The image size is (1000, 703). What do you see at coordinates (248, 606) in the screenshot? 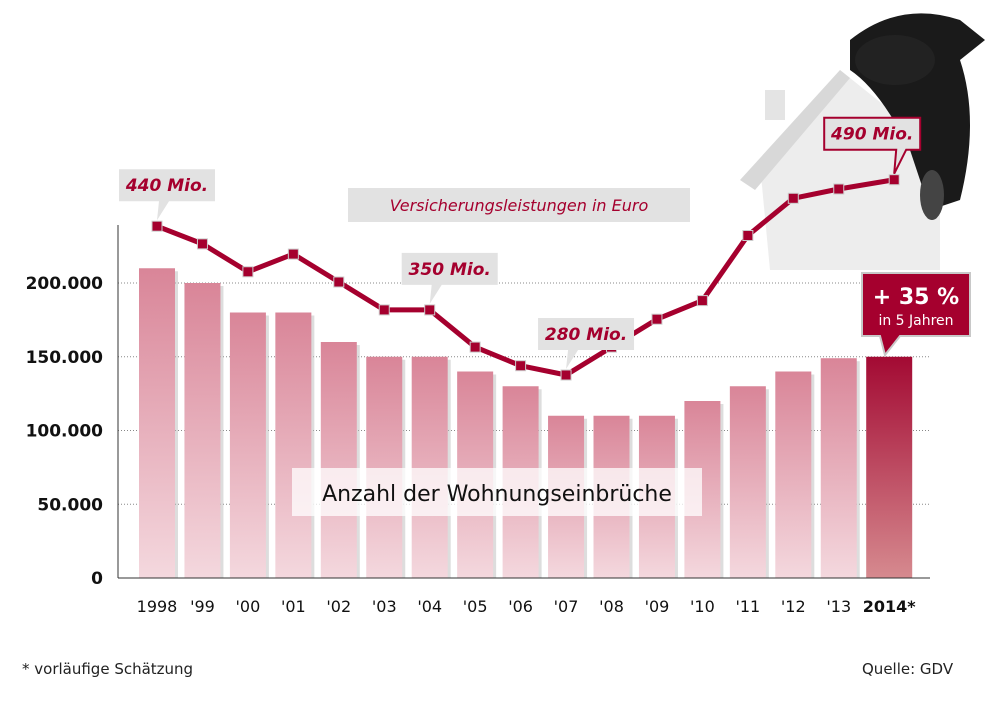
I see `x-tick-label: '00` at bounding box center [248, 606].